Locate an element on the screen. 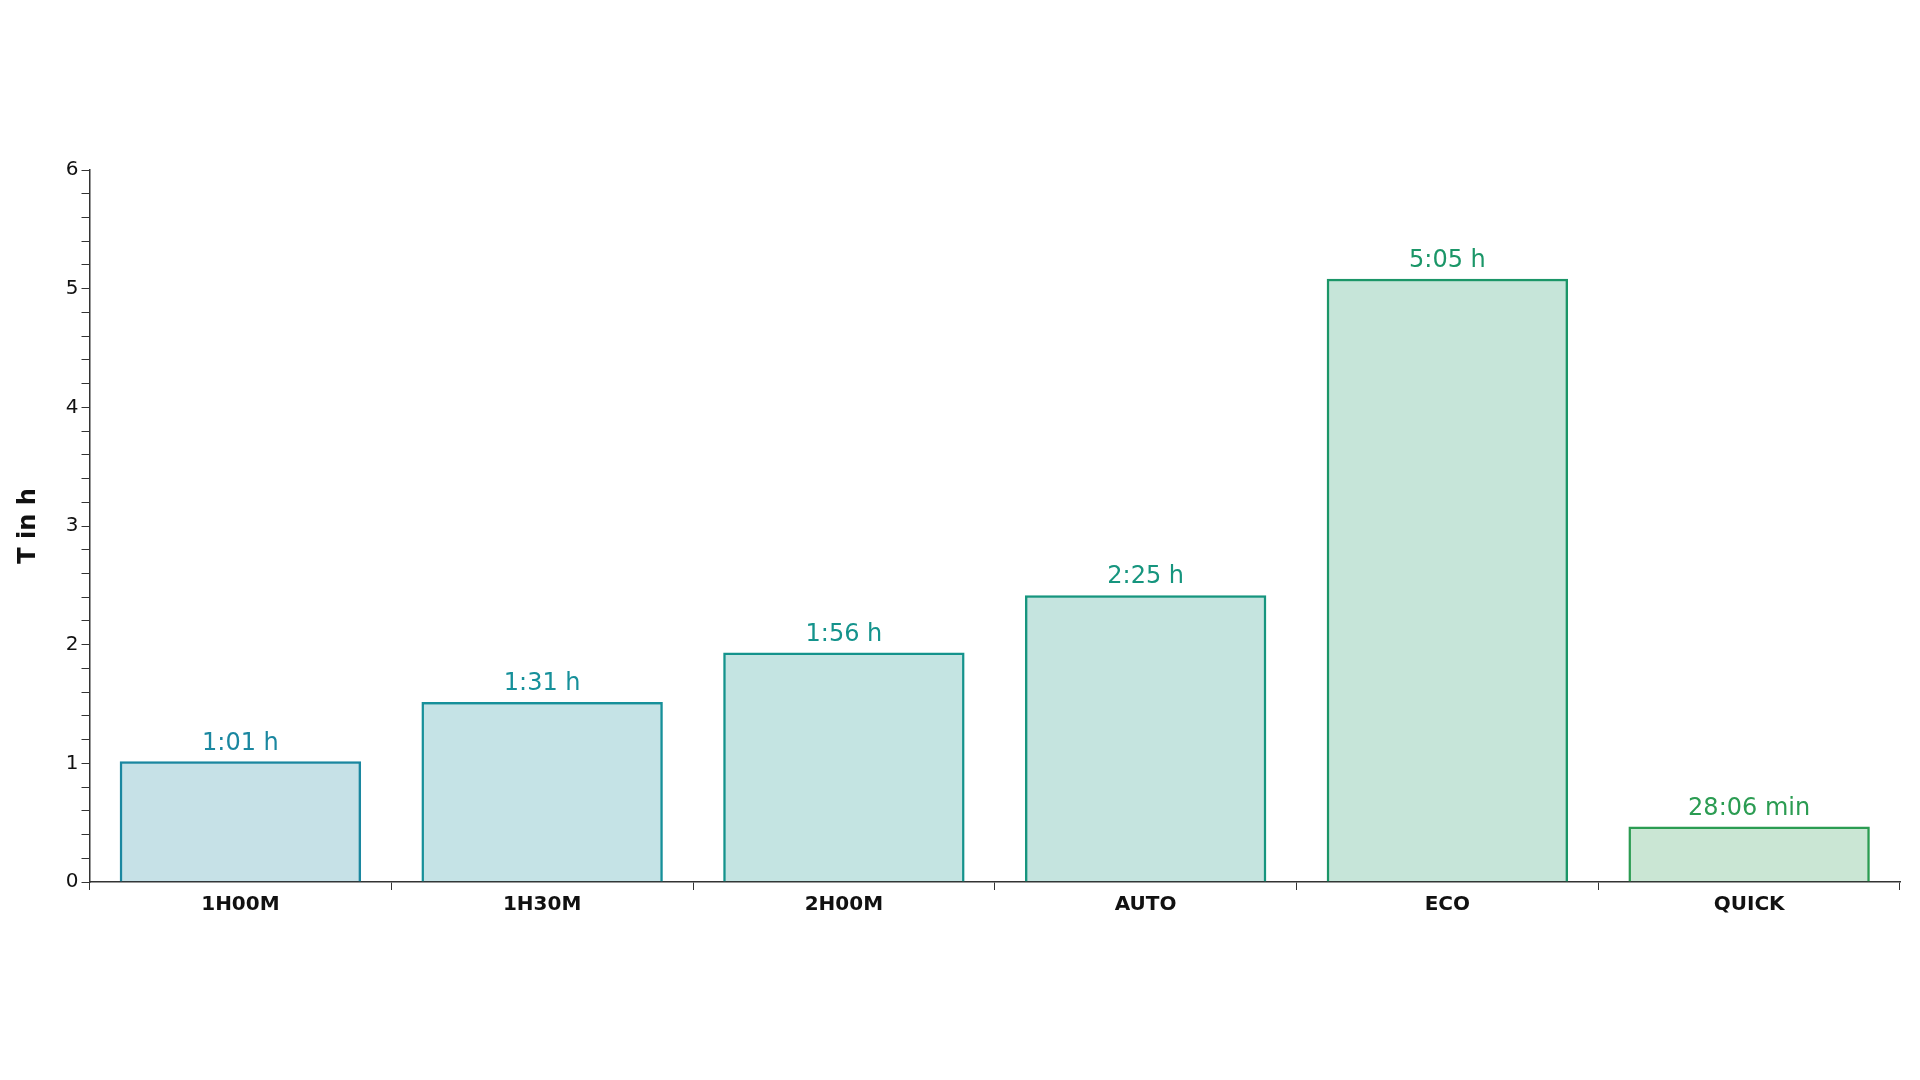 Image resolution: width=1920 pixels, height=1080 pixels. data-label: 28:06 min is located at coordinates (1749, 806).